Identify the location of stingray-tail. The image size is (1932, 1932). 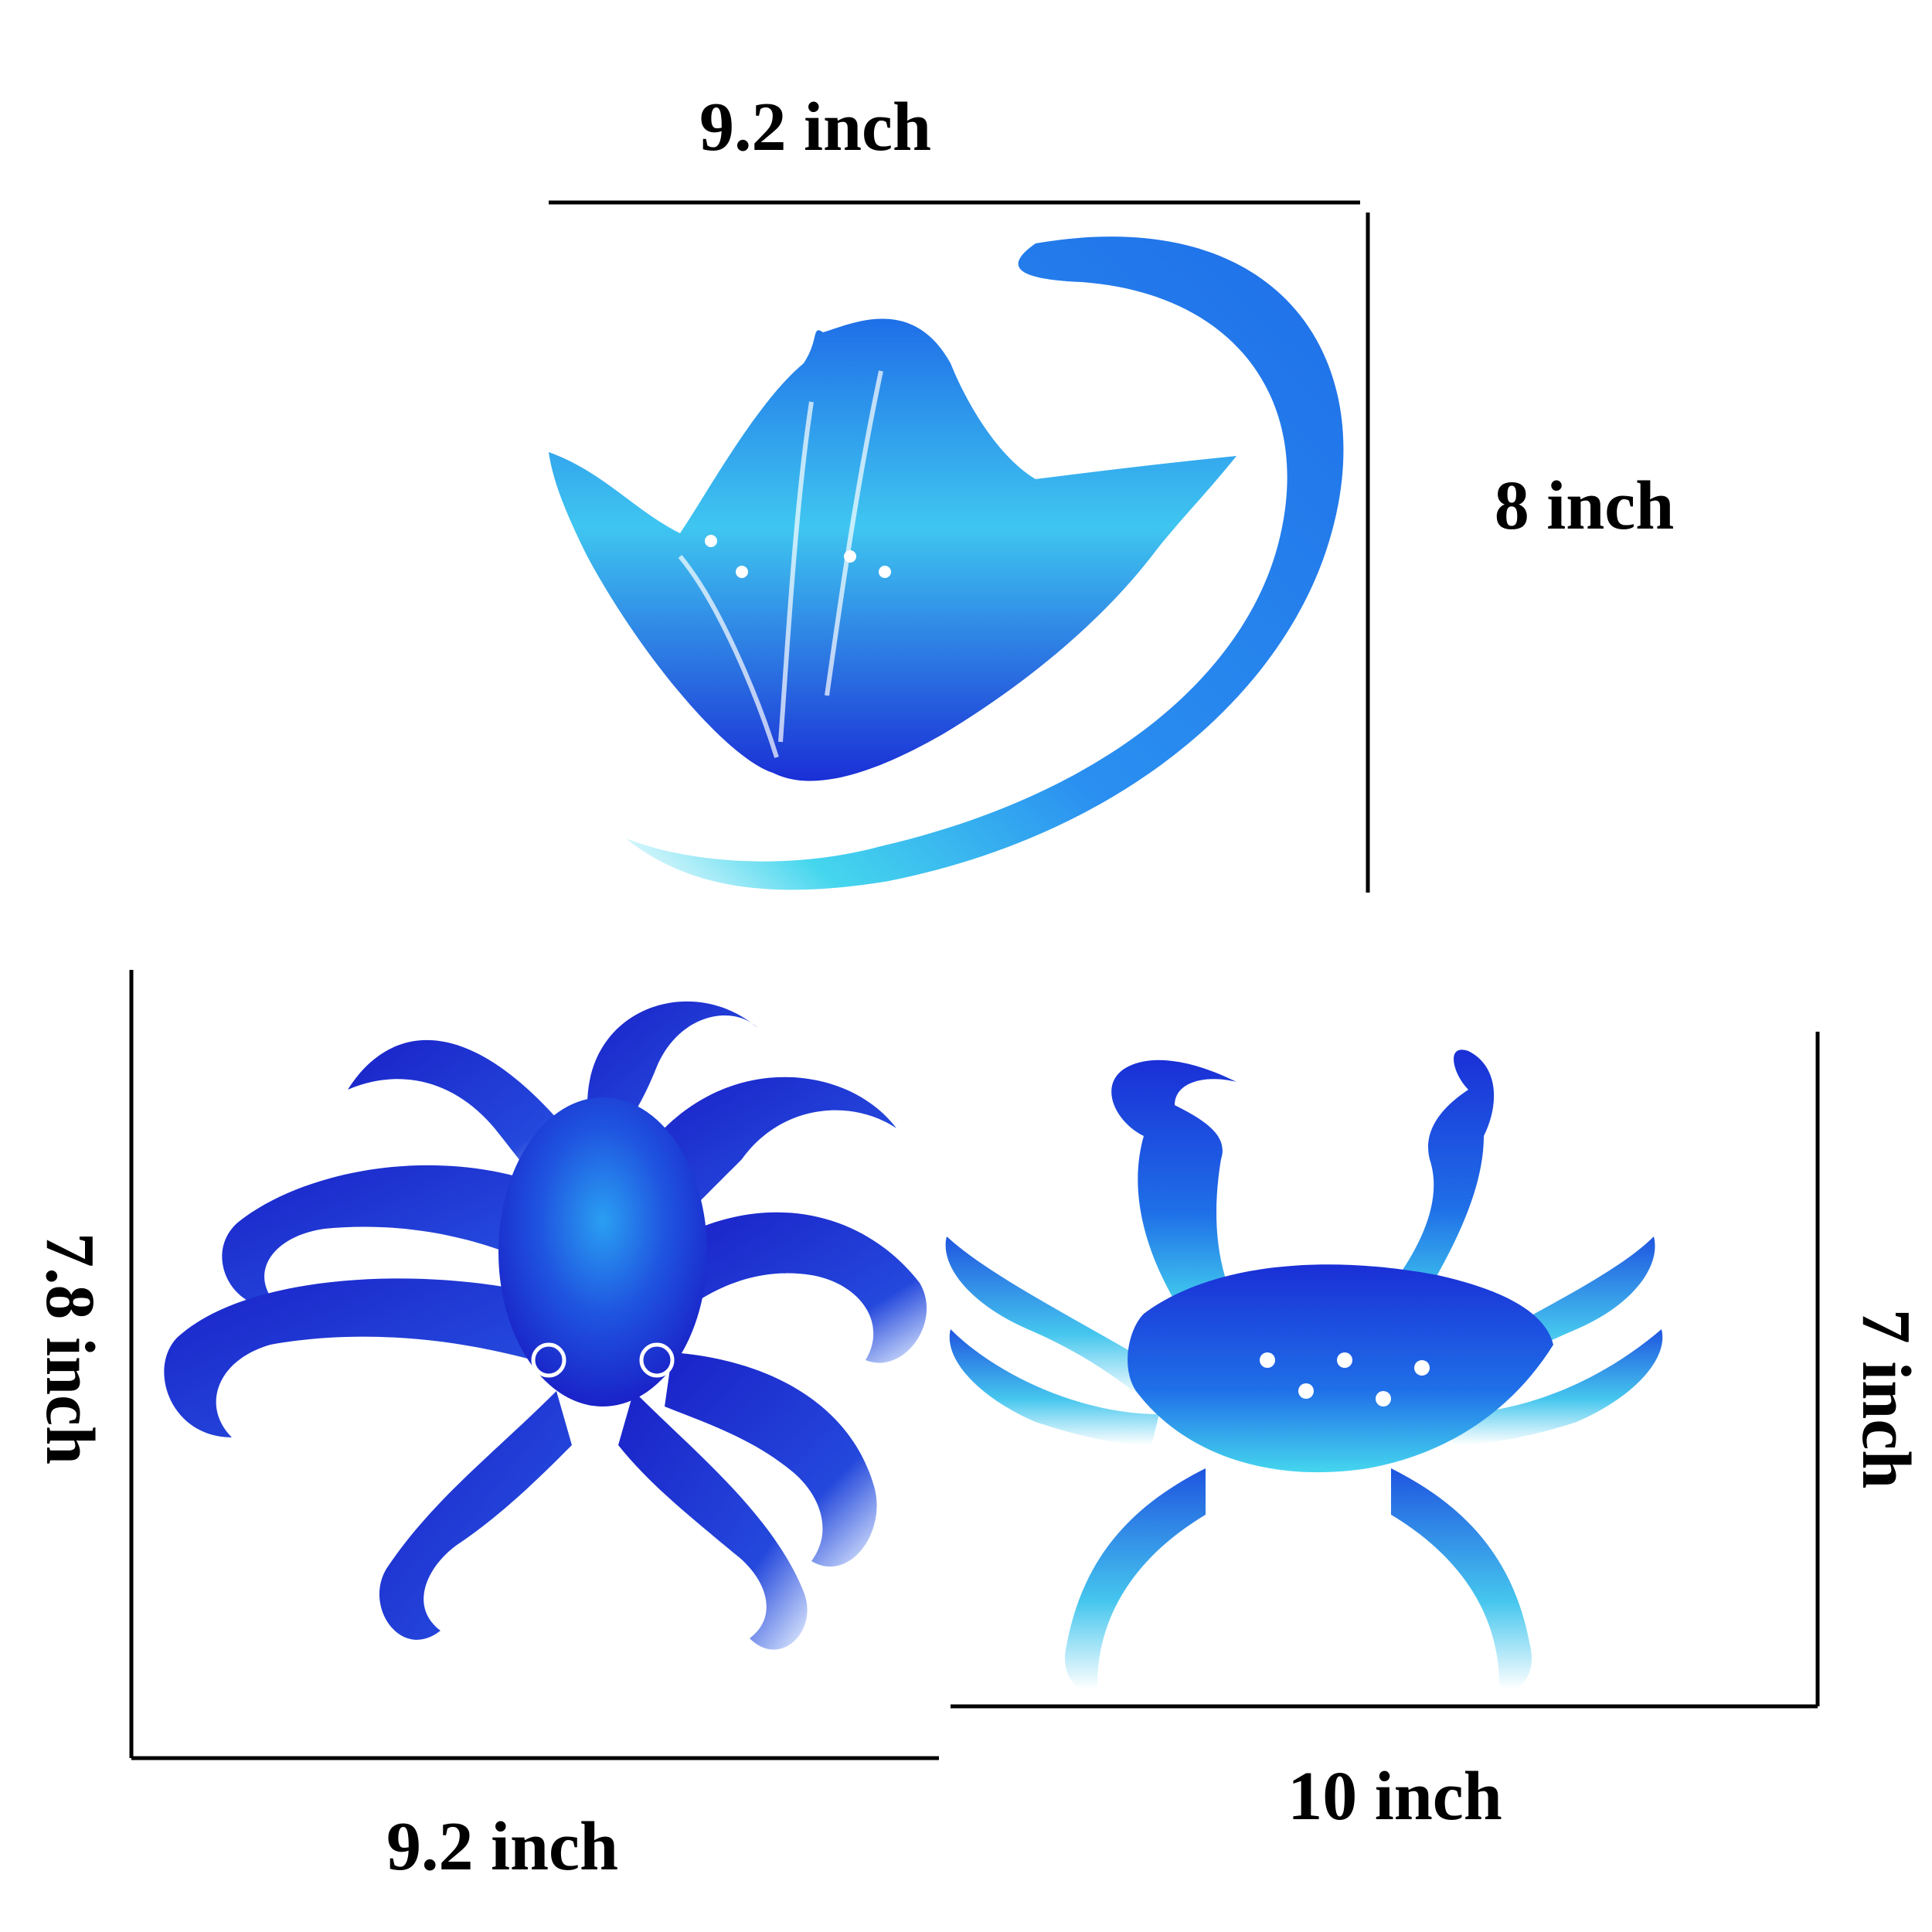
(985, 563).